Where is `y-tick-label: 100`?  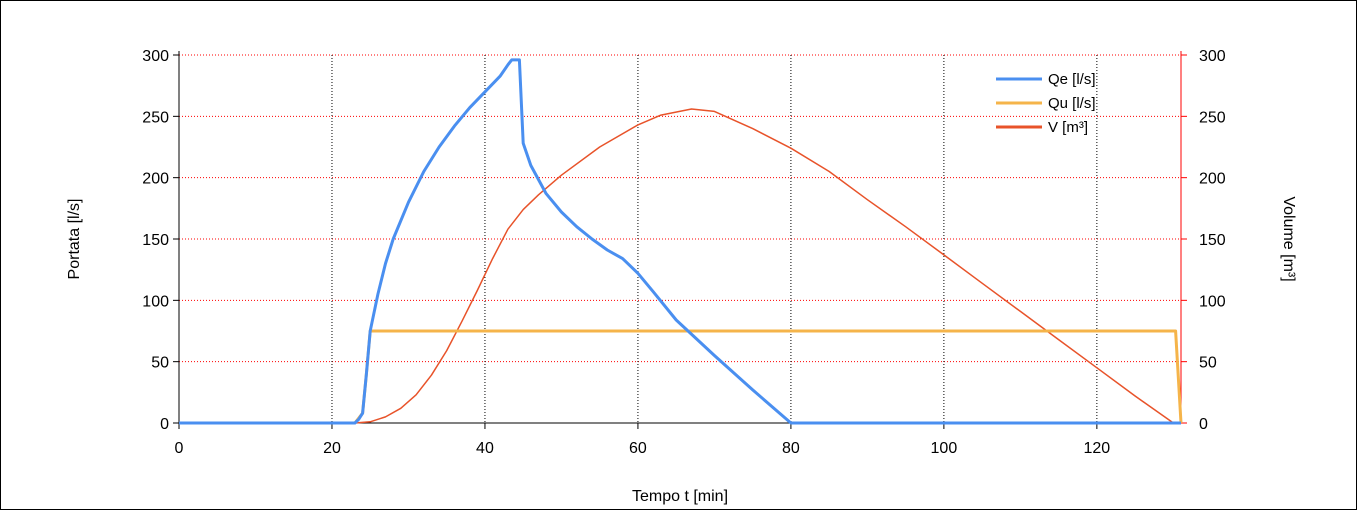 y-tick-label: 100 is located at coordinates (155, 301).